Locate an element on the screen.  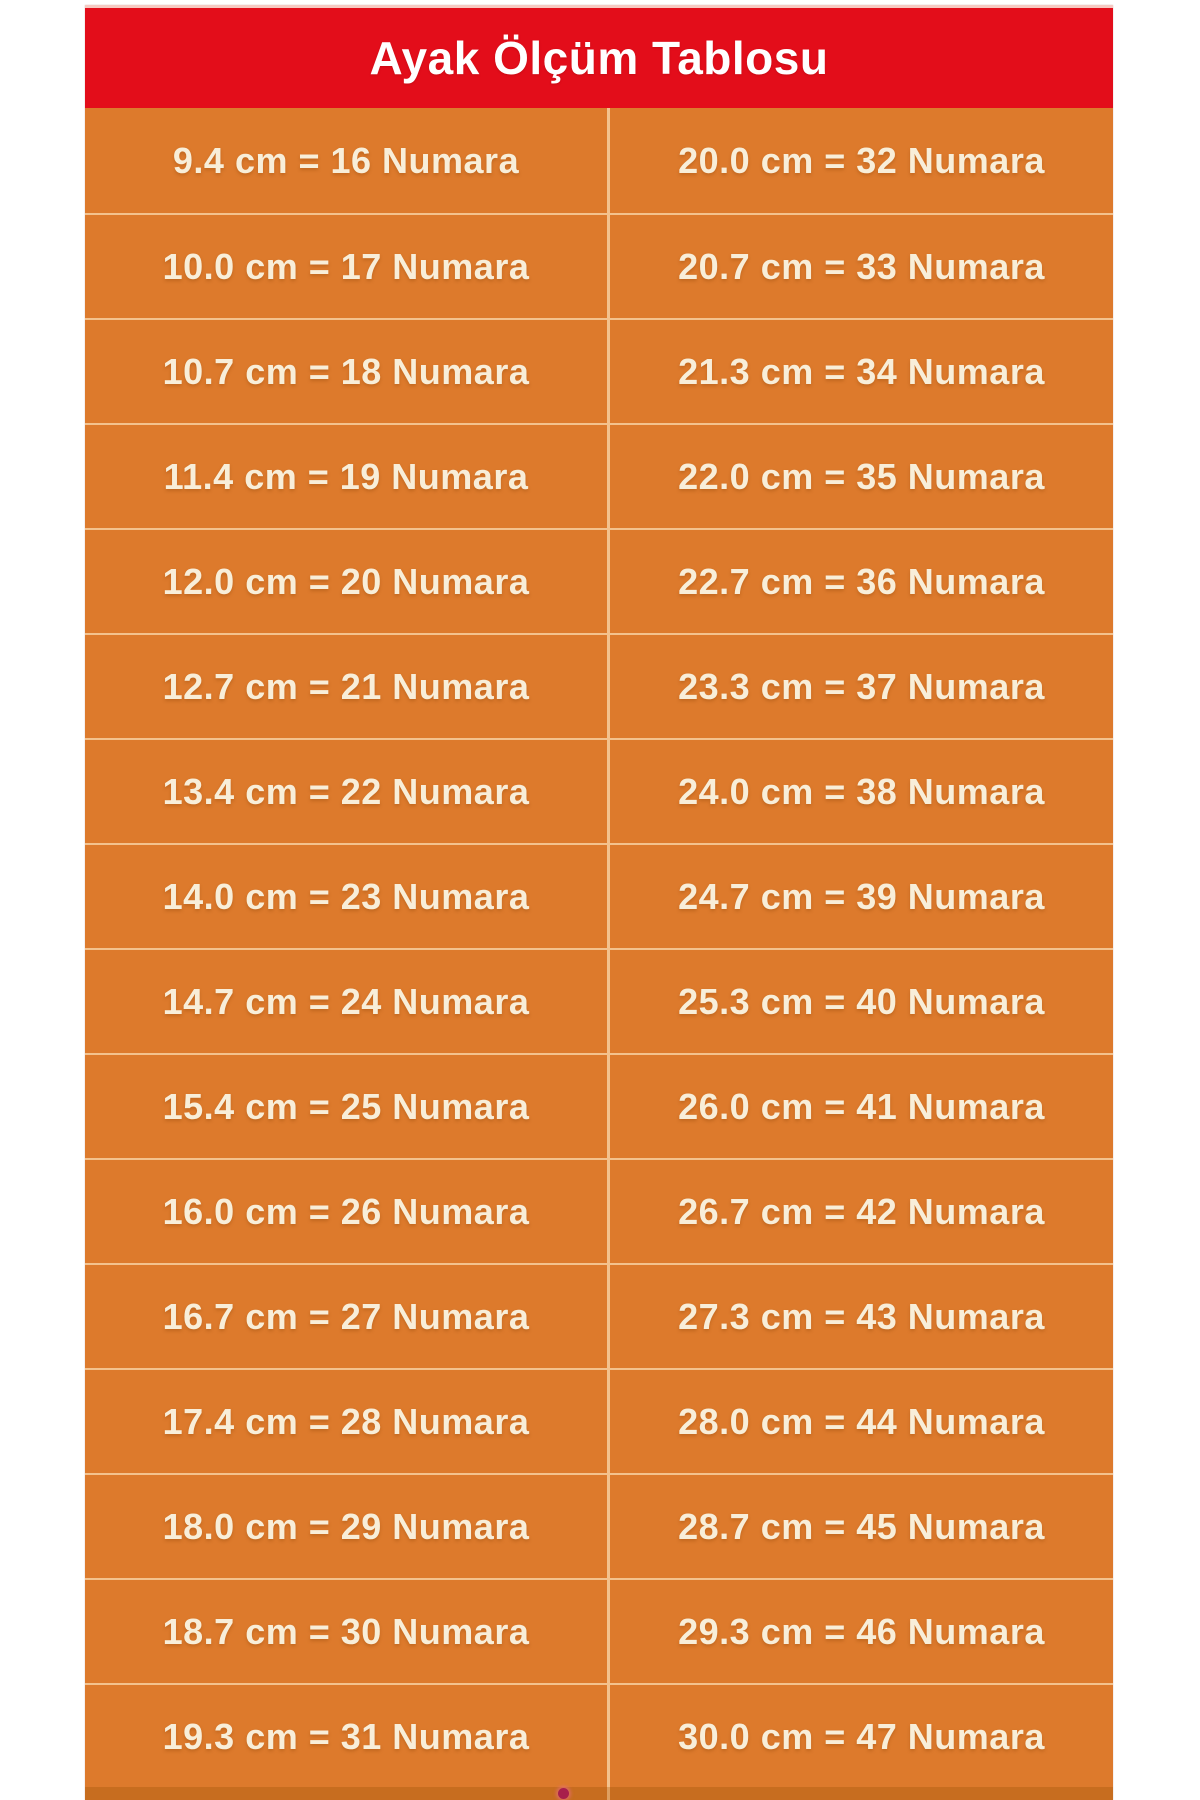
table-cell: 24.0 cm = 38 Numara is located at coordinates (860, 790).